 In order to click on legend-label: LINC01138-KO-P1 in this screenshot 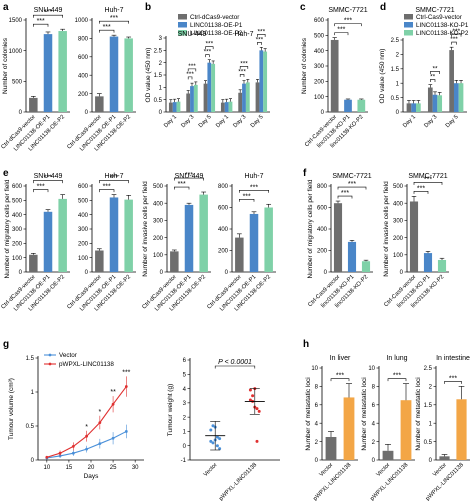, I will do `click(442, 25)`.